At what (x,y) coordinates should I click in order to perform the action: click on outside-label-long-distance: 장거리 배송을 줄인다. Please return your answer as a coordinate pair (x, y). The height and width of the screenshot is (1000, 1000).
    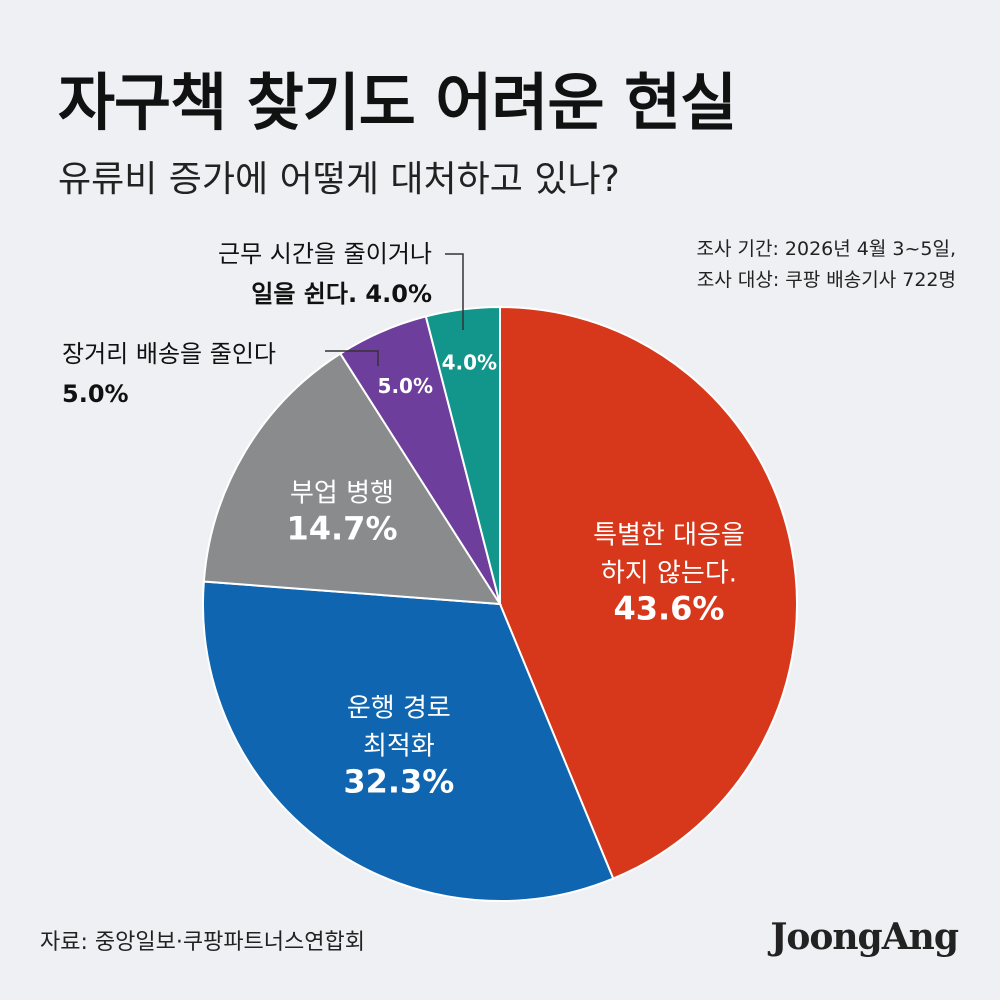
    Looking at the image, I should click on (169, 354).